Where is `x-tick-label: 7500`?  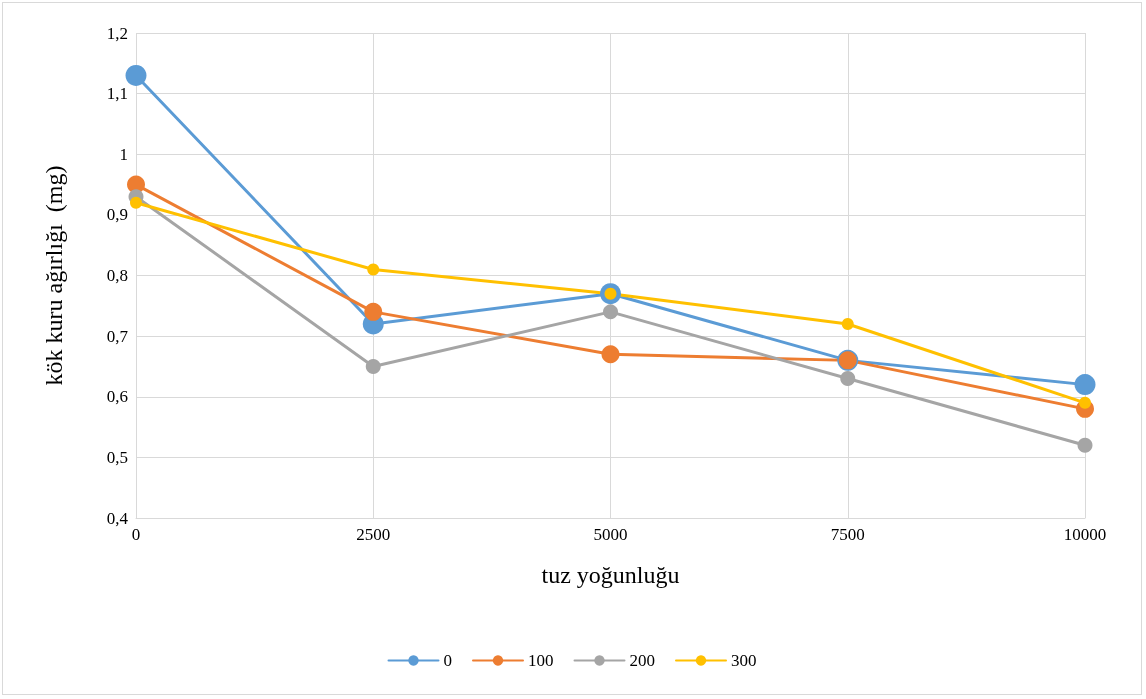 x-tick-label: 7500 is located at coordinates (847, 534).